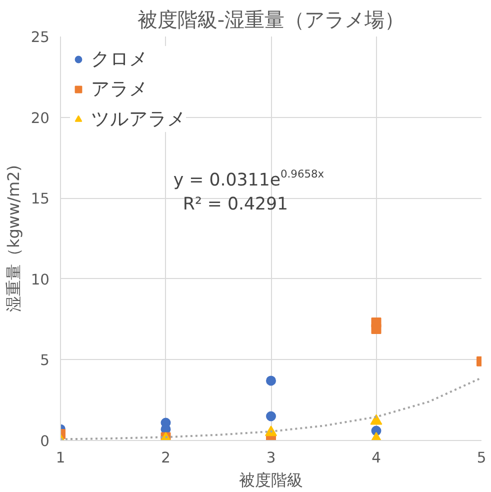  What do you see at coordinates (45, 361) in the screenshot?
I see `y-tick-label: 5` at bounding box center [45, 361].